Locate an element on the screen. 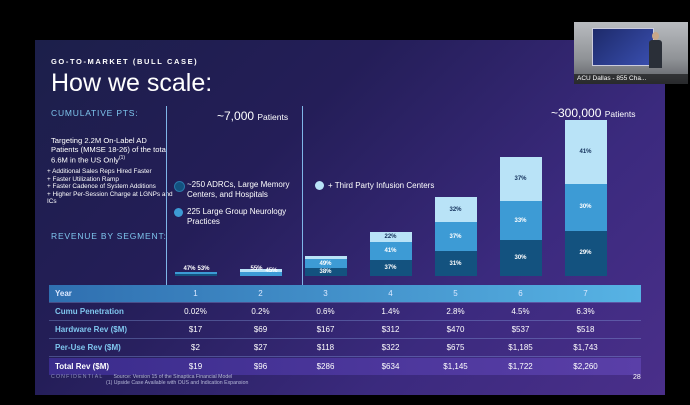 This screenshot has height=405, width=690. table-cell: $118 is located at coordinates (325, 347).